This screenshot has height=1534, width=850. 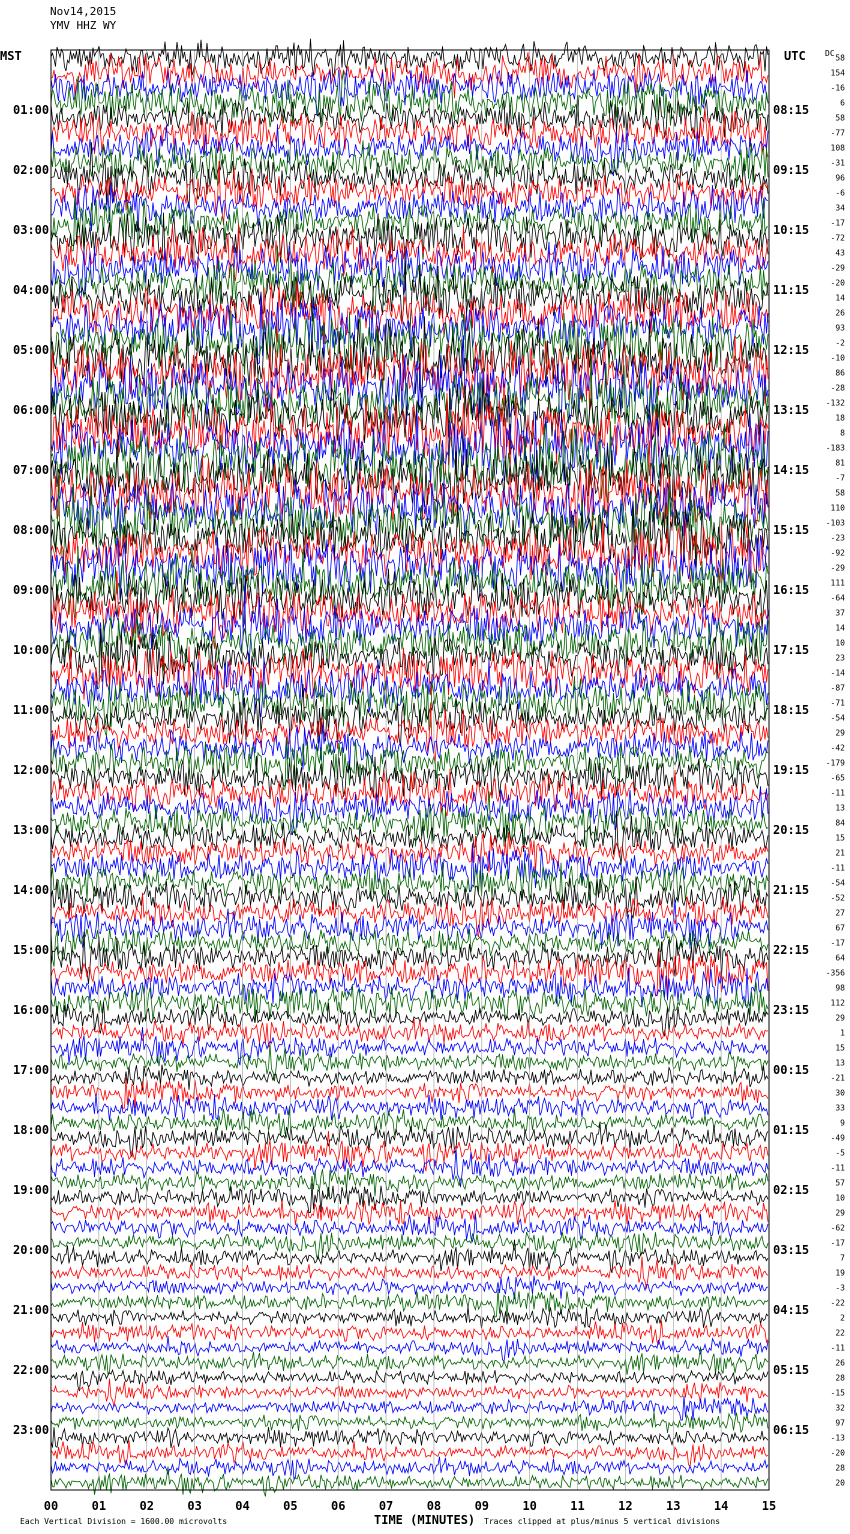 What do you see at coordinates (838, 883) in the screenshot?
I see `dc-offset-label: -54` at bounding box center [838, 883].